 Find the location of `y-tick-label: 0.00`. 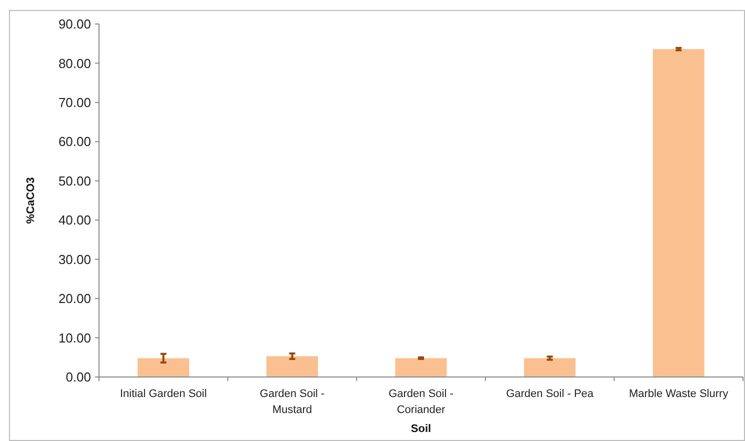

y-tick-label: 0.00 is located at coordinates (78, 377).